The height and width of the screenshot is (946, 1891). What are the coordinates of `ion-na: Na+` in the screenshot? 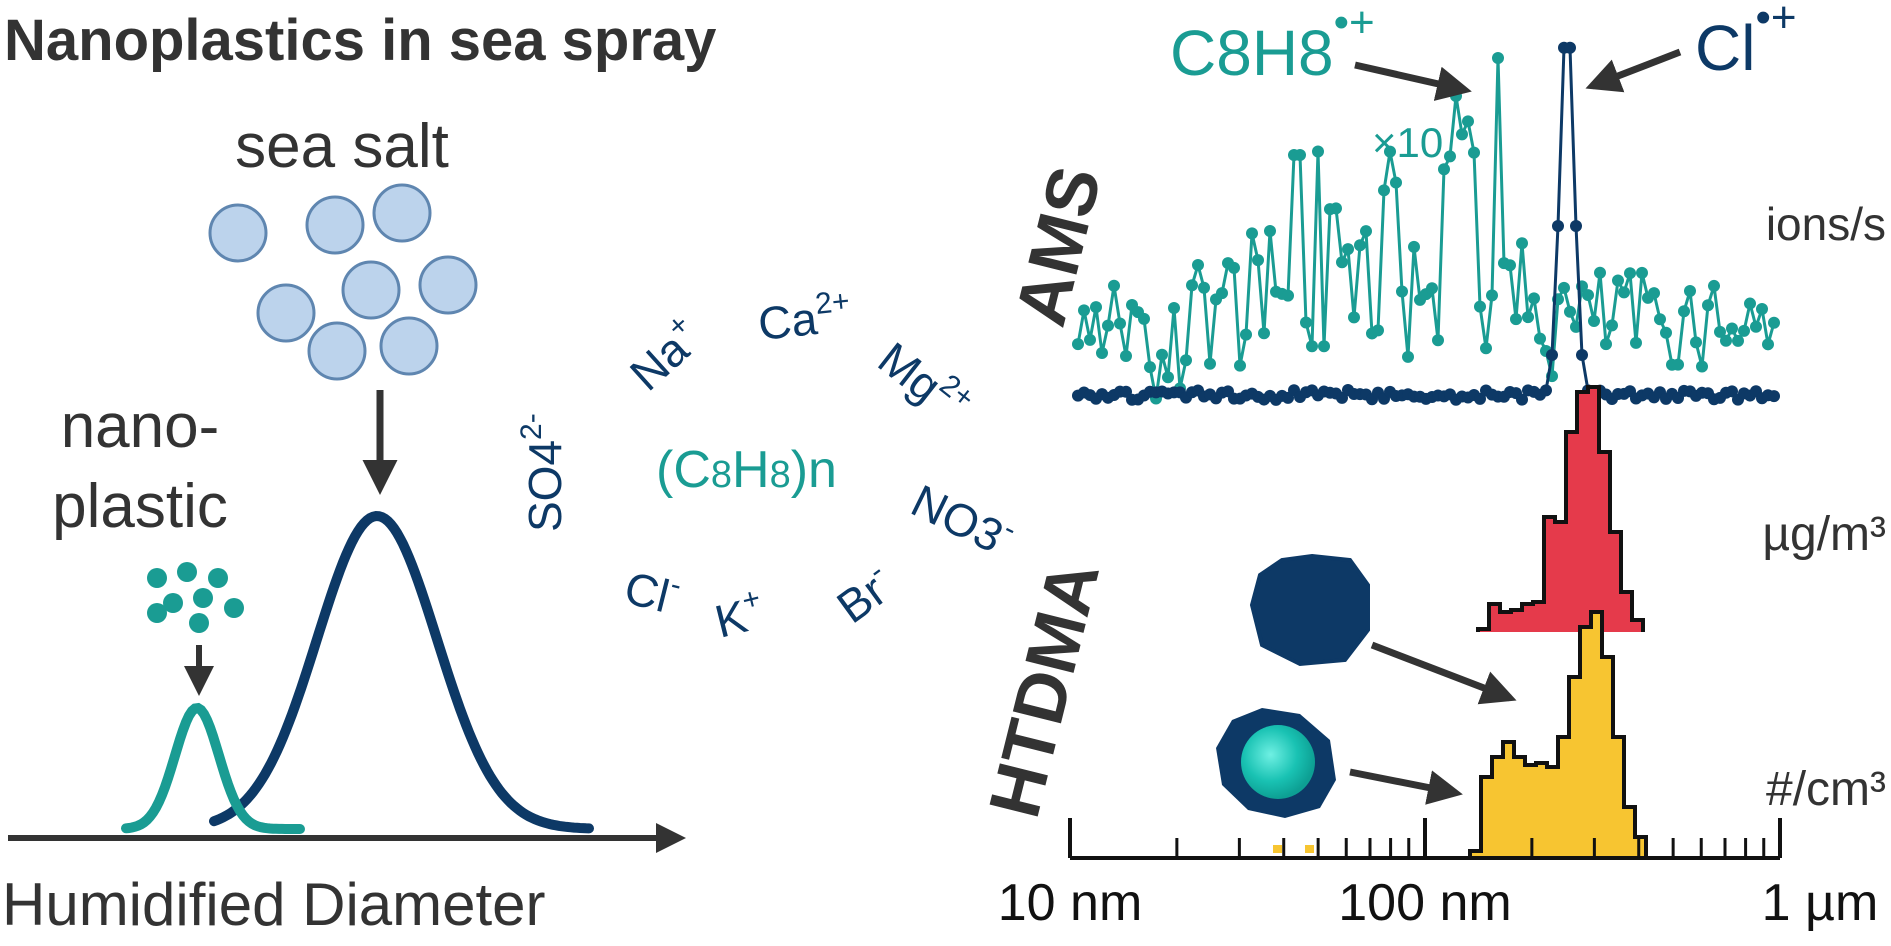 It's located at (664, 354).